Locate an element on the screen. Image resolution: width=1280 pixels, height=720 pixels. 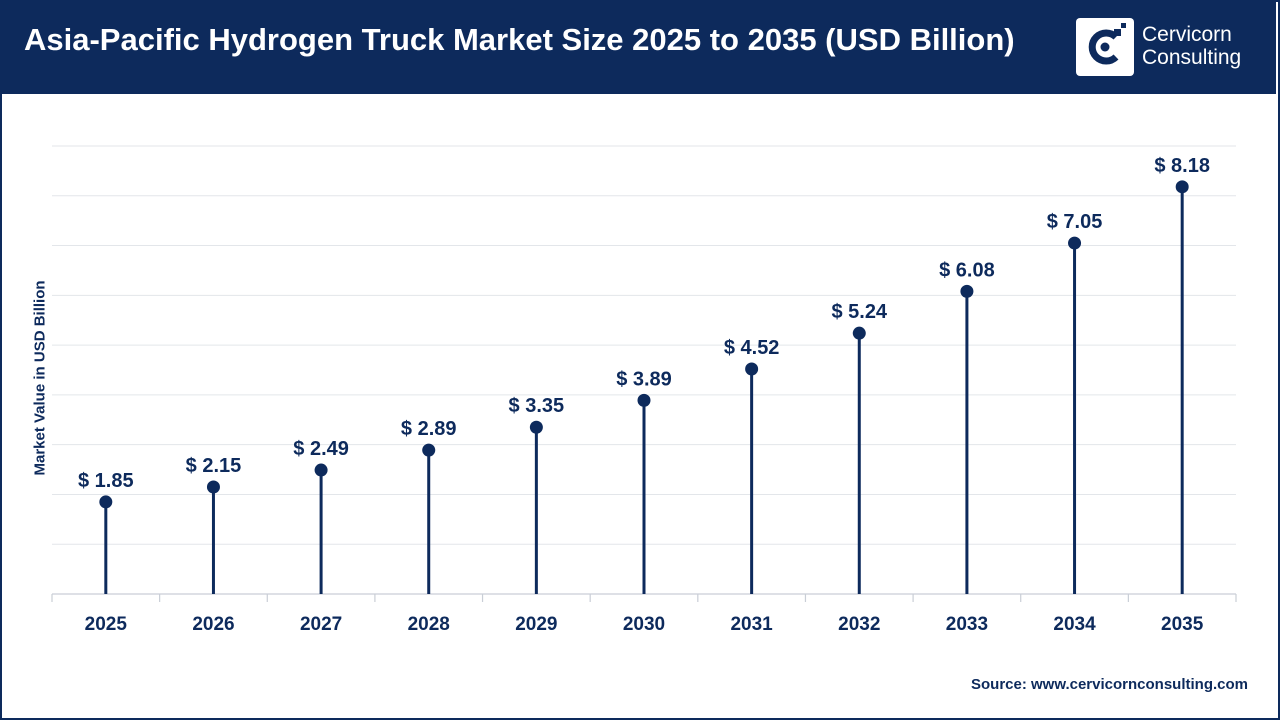
x-tick-label: 2030 is located at coordinates (644, 624).